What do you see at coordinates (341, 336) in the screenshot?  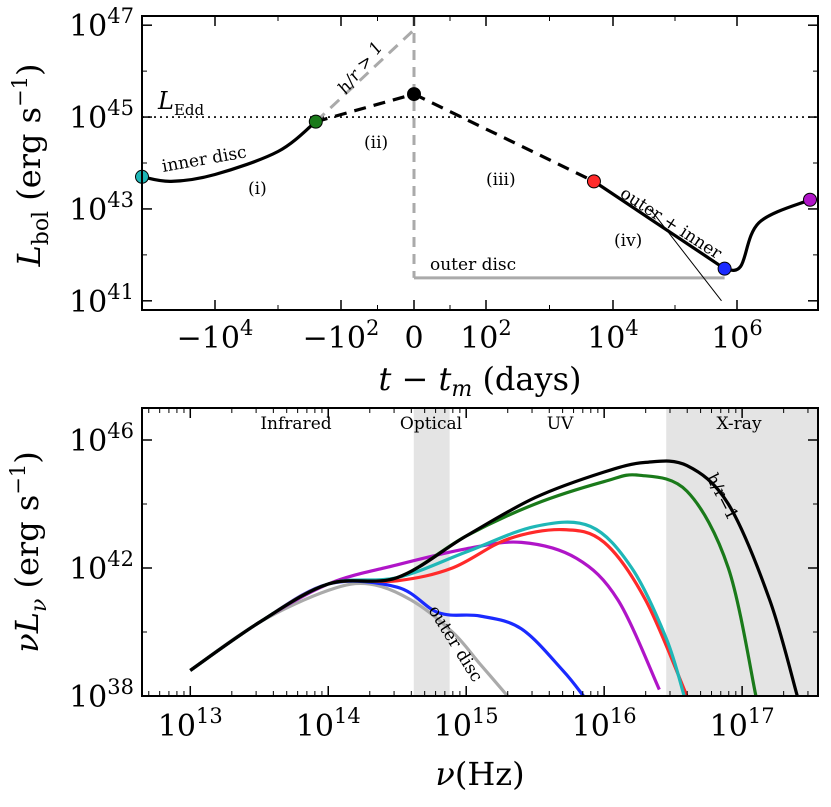 I see `top-x-tick-label: −102` at bounding box center [341, 336].